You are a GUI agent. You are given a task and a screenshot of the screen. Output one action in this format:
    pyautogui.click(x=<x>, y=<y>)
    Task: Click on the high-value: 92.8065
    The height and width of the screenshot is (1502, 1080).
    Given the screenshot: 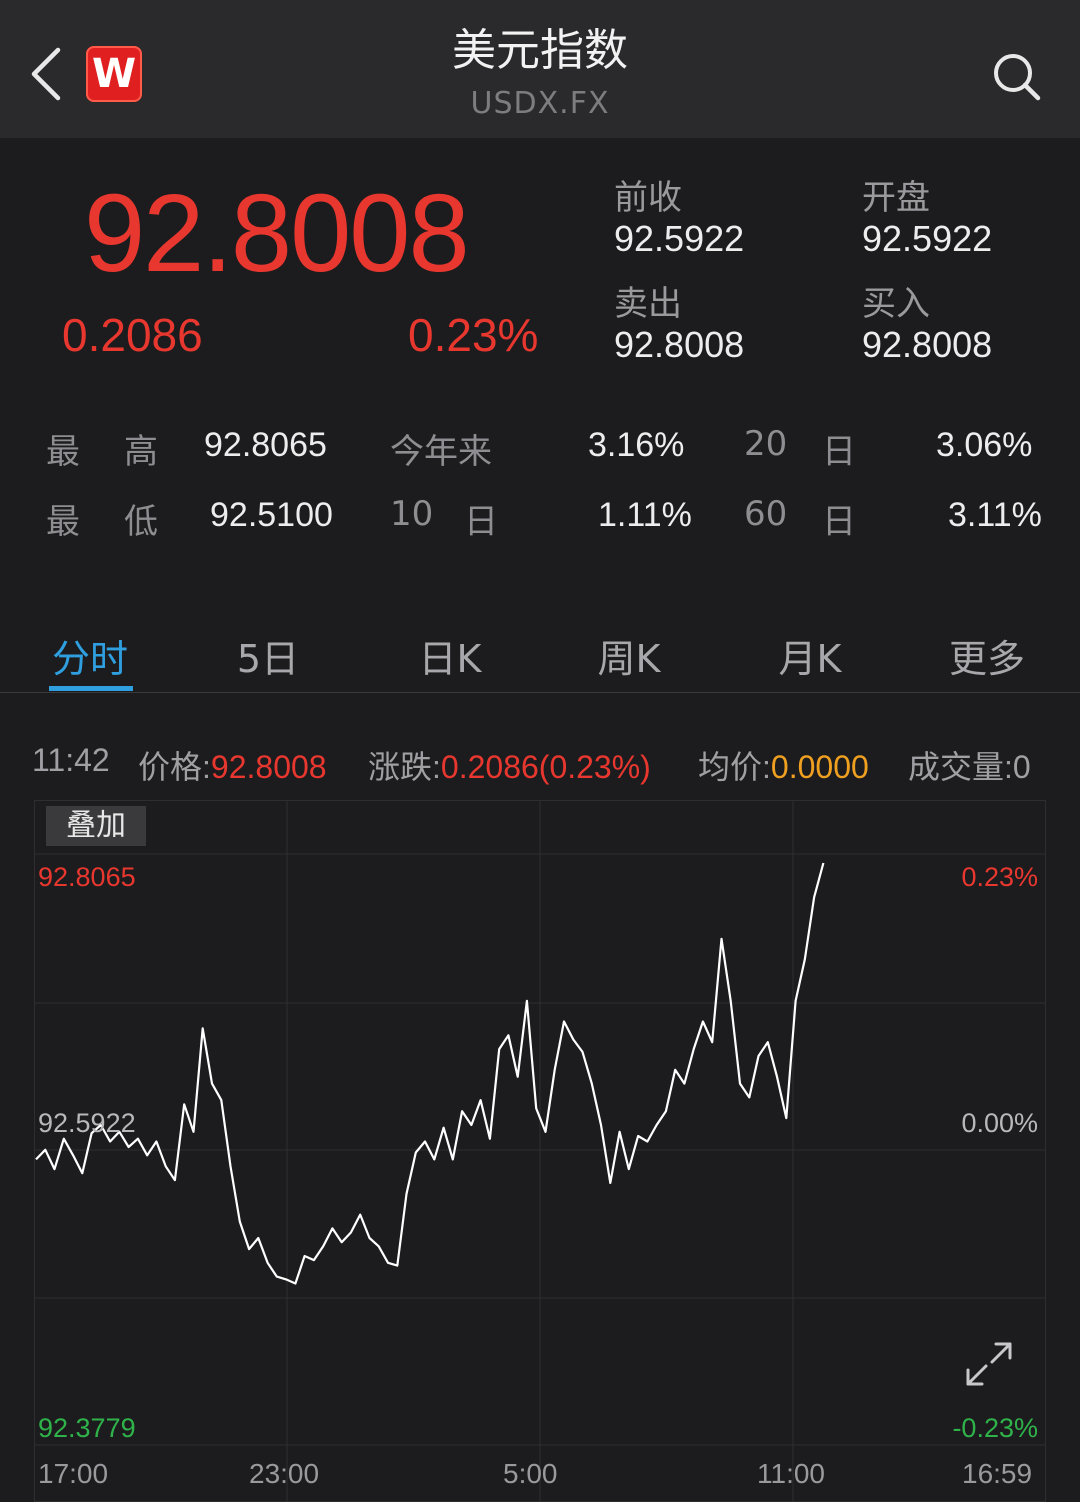 What is the action you would take?
    pyautogui.click(x=265, y=445)
    